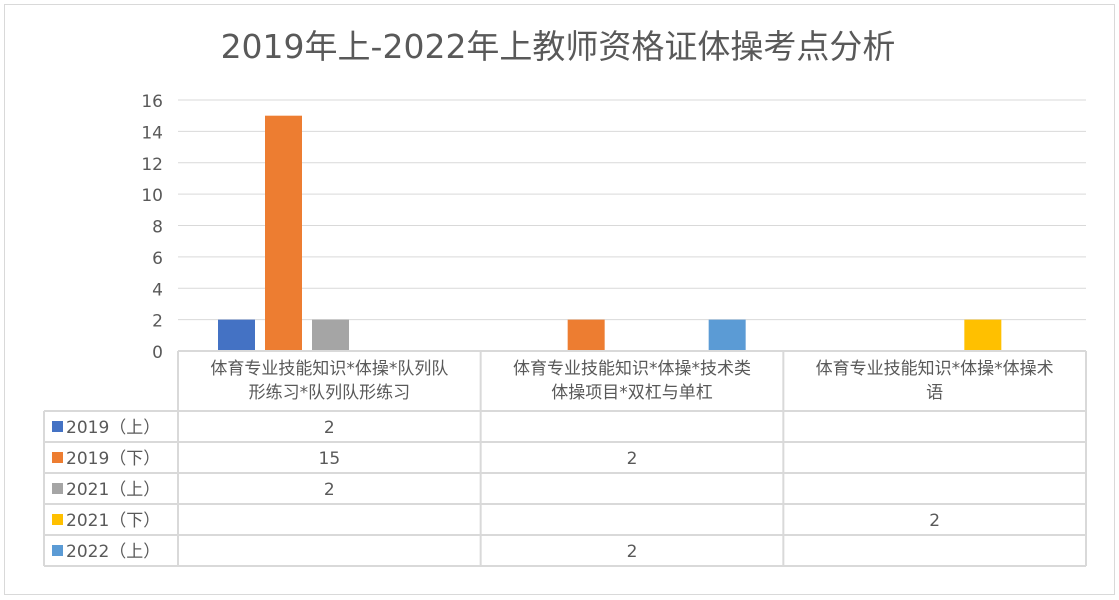 This screenshot has width=1119, height=600. Describe the element at coordinates (113, 490) in the screenshot. I see `series-name: 2021（上）` at that location.